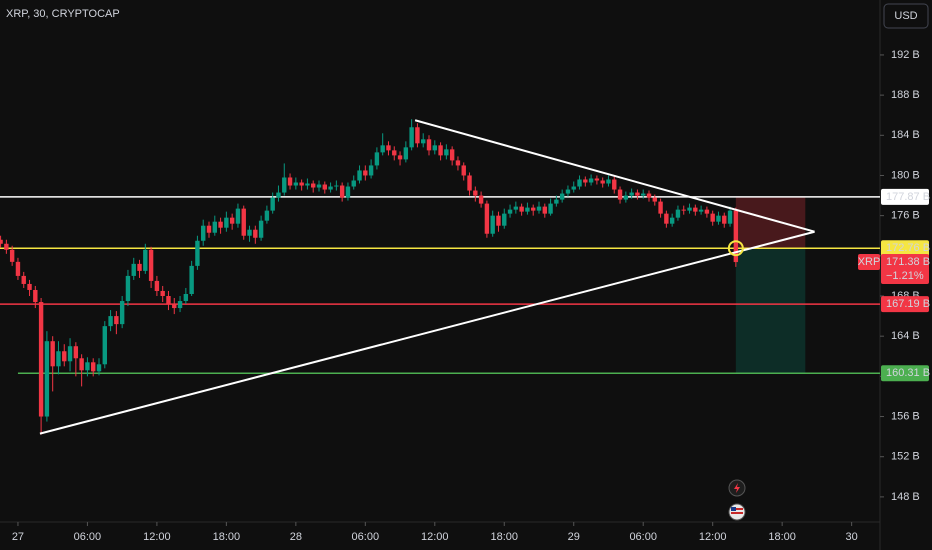 Image resolution: width=932 pixels, height=550 pixels. What do you see at coordinates (908, 373) in the screenshot?
I see `level-label: 160.31 B` at bounding box center [908, 373].